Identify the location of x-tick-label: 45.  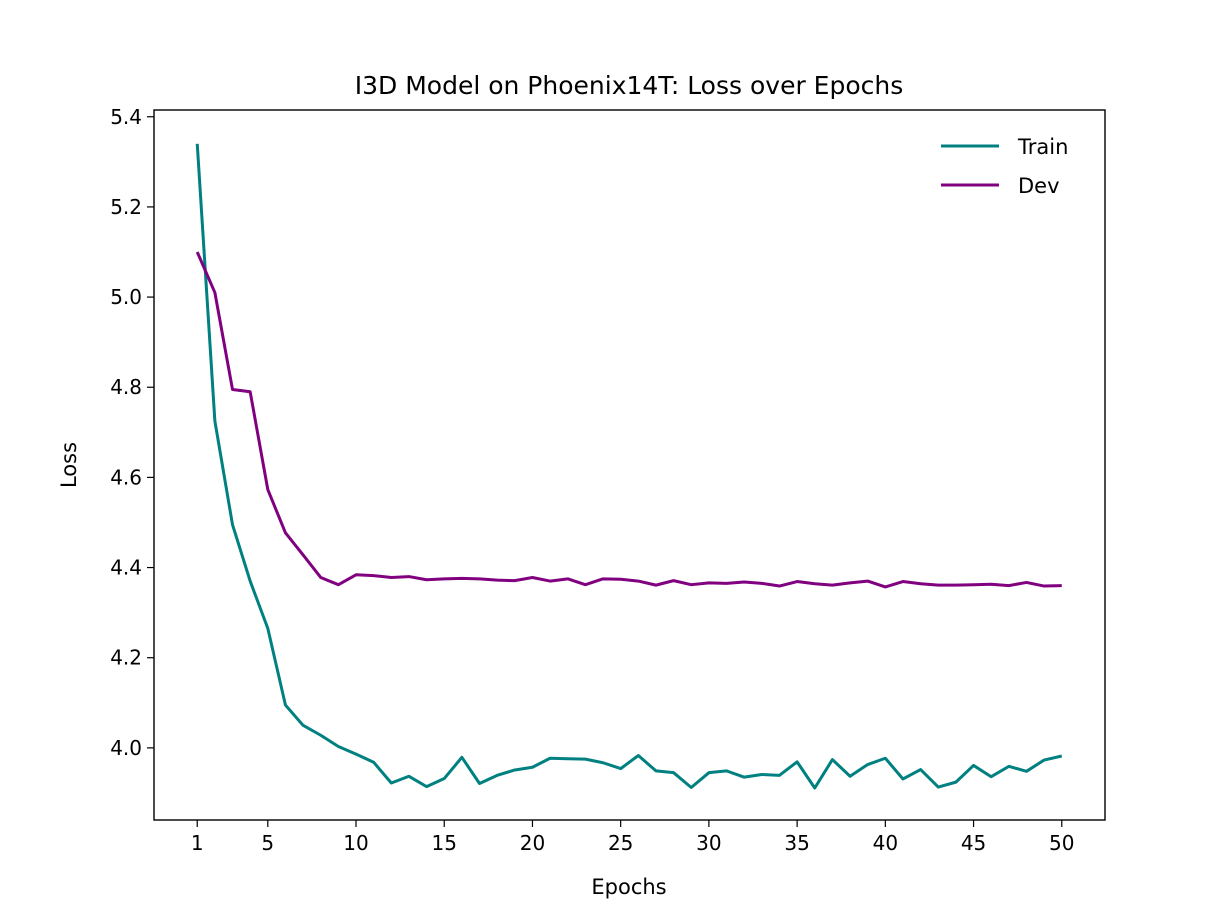
(973, 843).